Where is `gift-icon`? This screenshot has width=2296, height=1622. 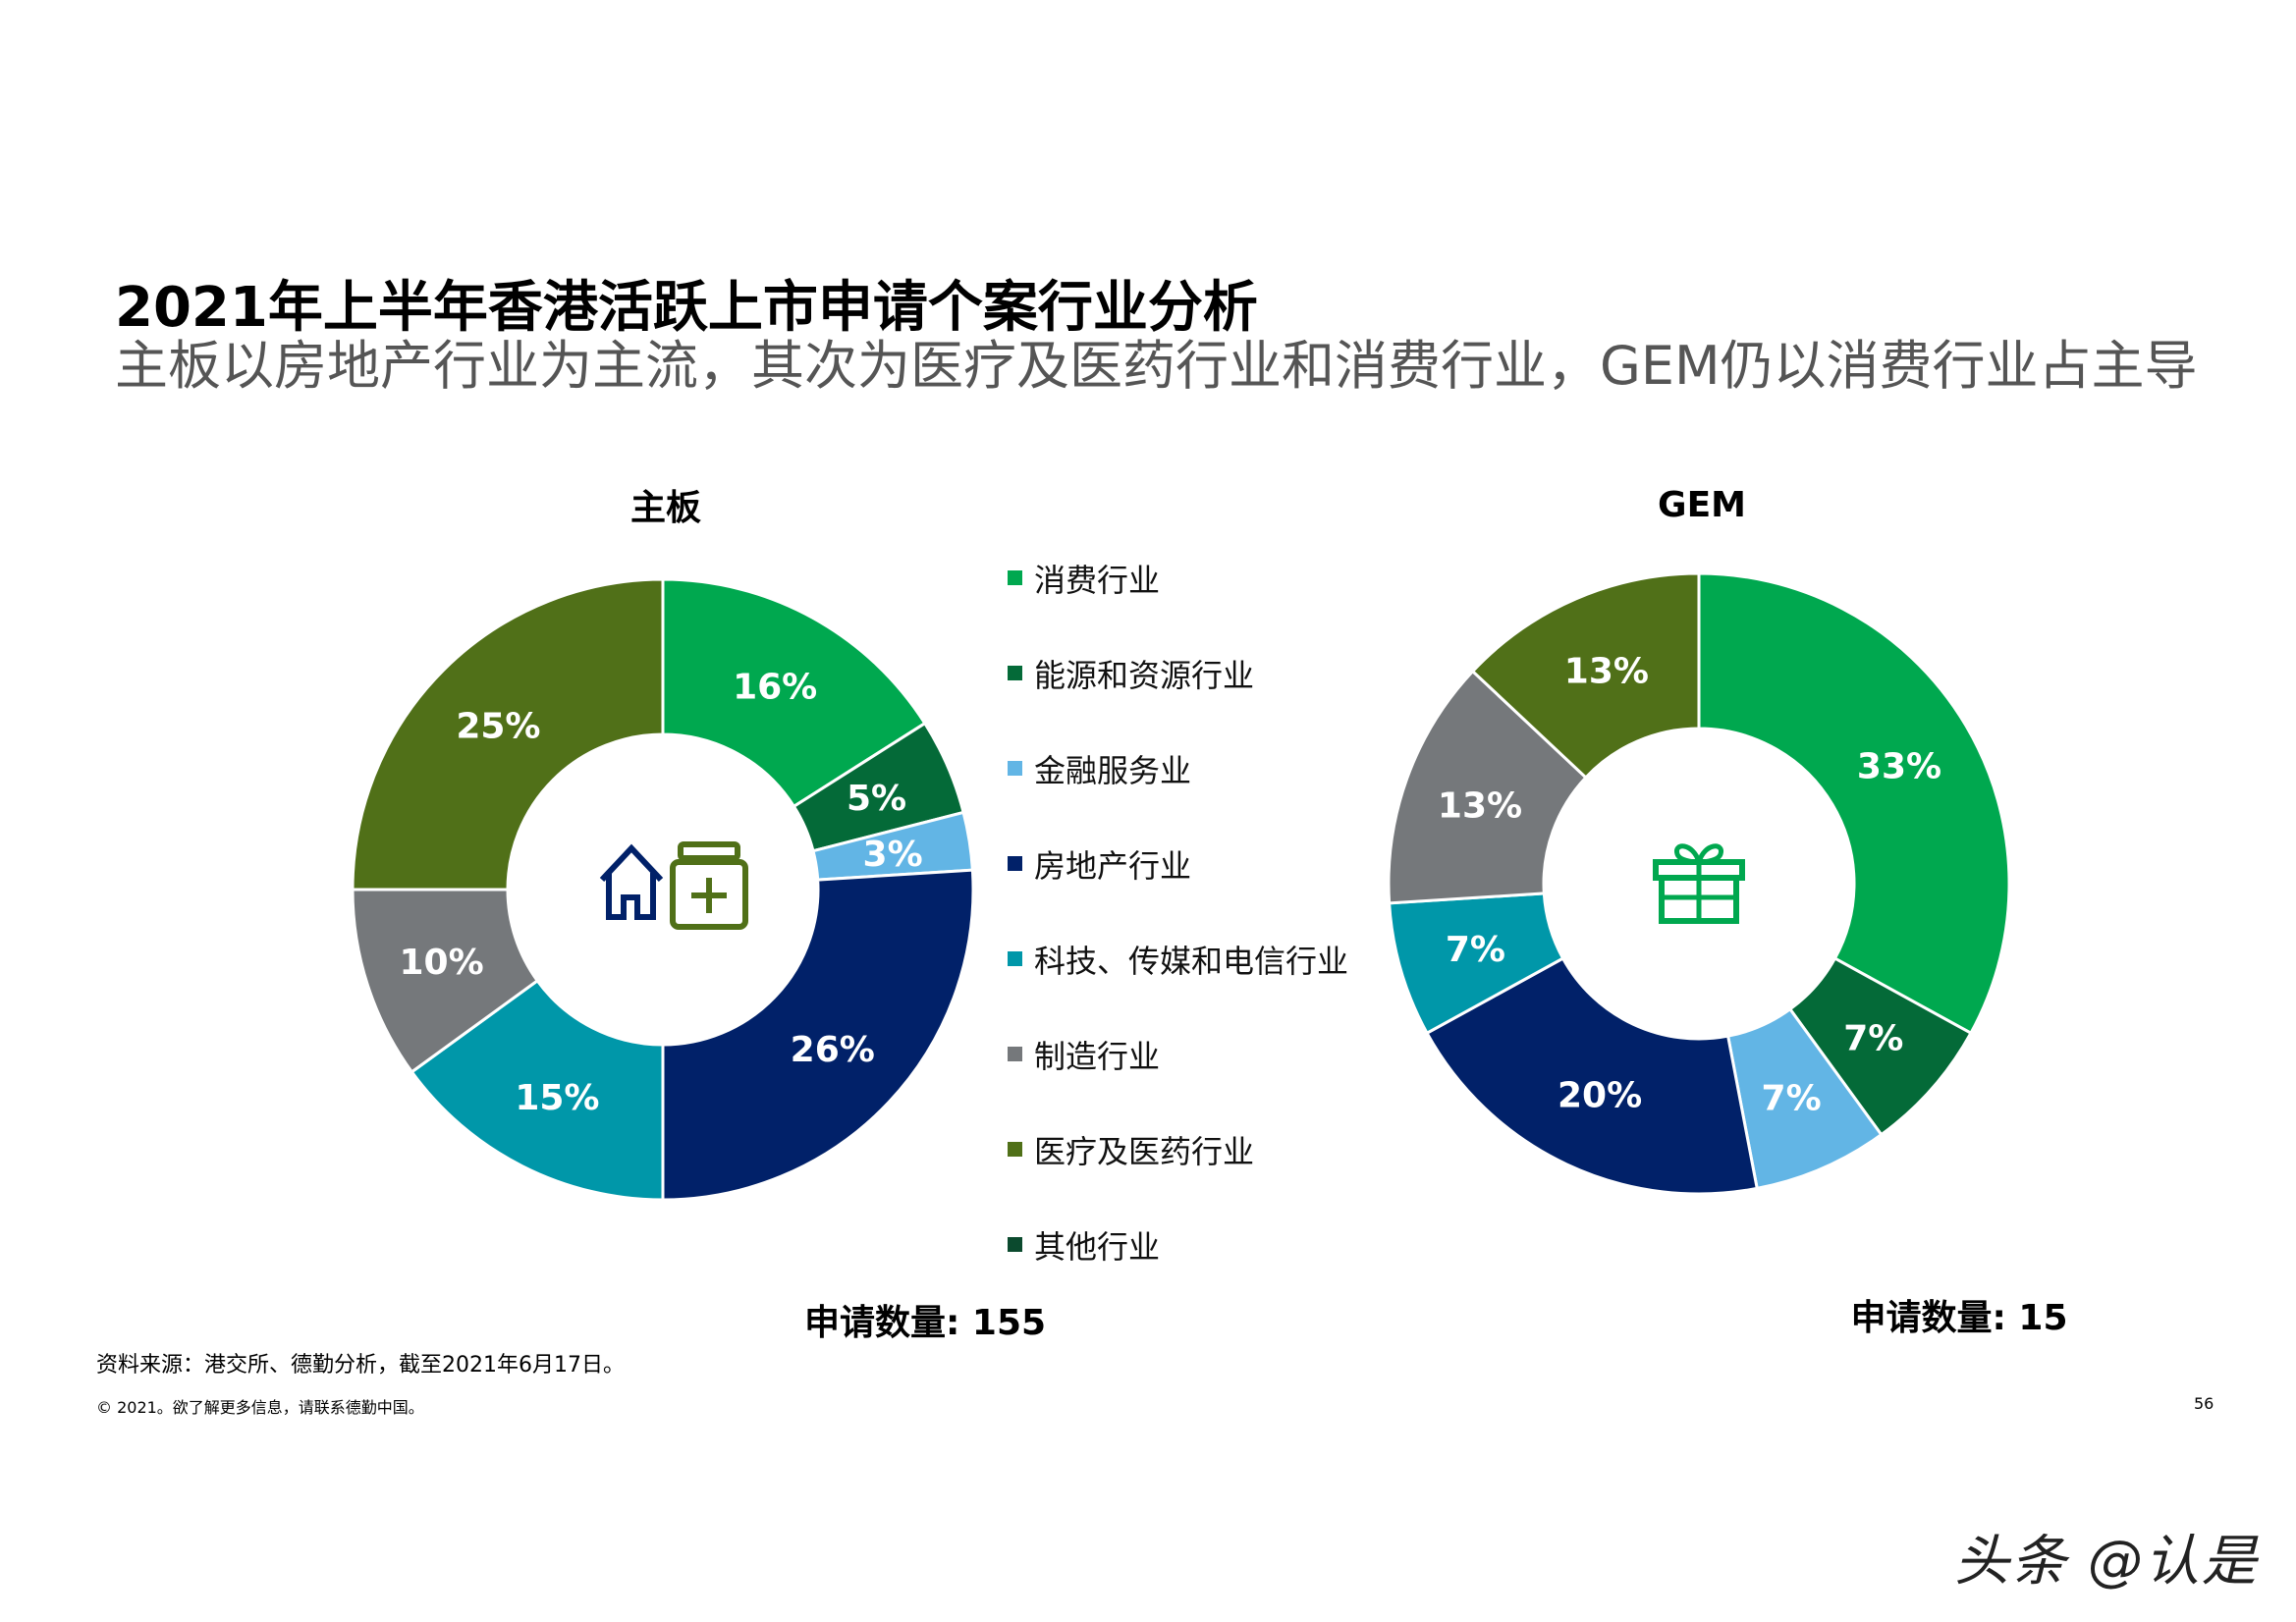
gift-icon is located at coordinates (1699, 883).